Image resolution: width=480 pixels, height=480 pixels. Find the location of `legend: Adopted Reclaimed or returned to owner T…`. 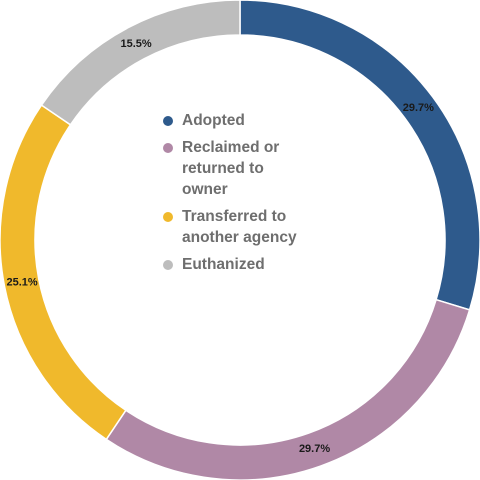

legend: Adopted Reclaimed or returned to owner T… is located at coordinates (262, 195).